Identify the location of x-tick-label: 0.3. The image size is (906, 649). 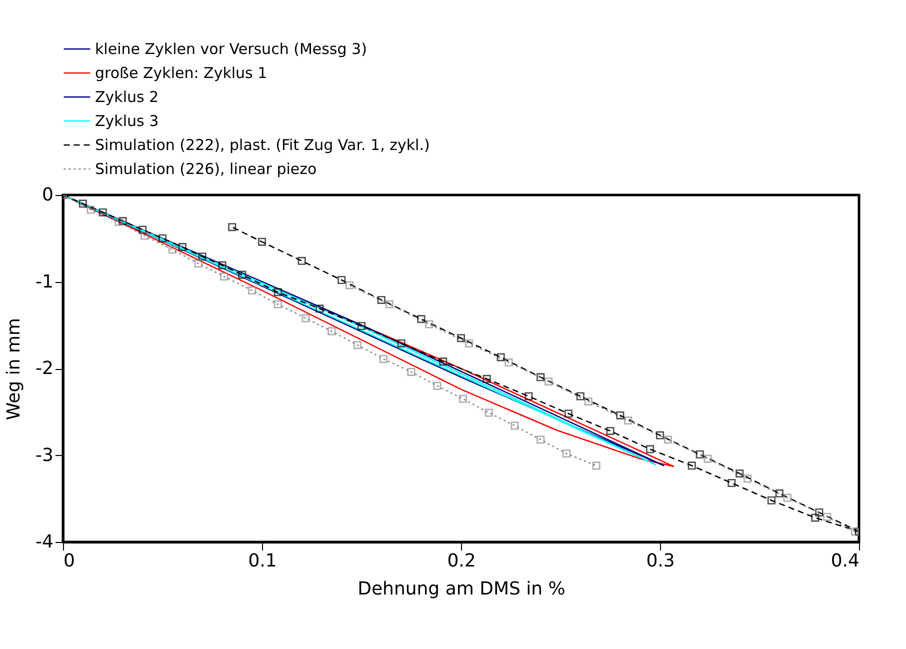
(660, 561).